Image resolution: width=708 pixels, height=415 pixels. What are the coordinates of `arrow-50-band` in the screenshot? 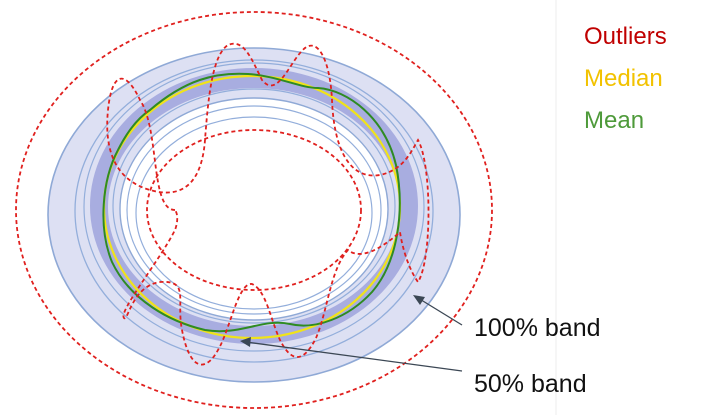 It's located at (351, 354).